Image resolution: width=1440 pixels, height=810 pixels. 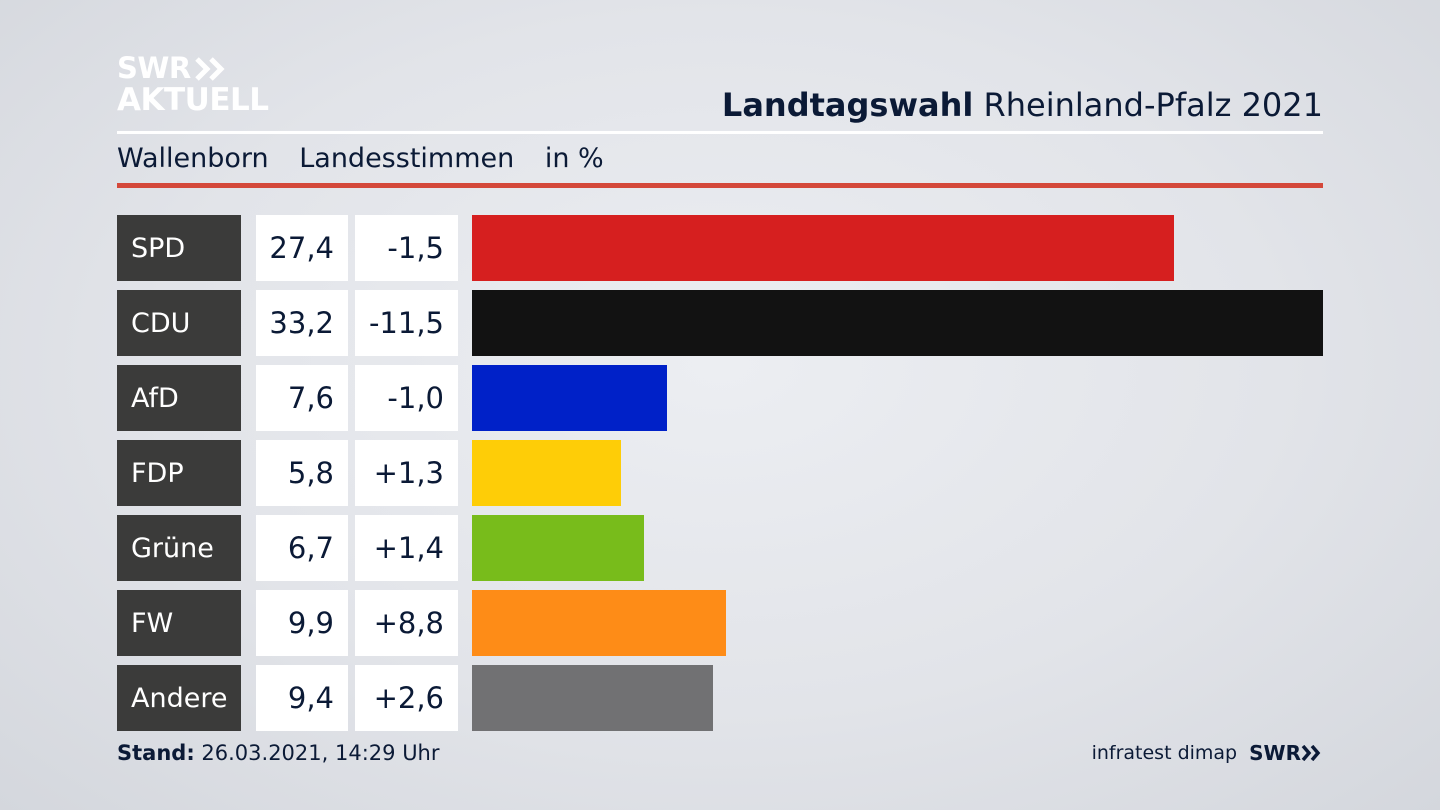 What do you see at coordinates (193, 158) in the screenshot?
I see `subtitle-place: Wallenborn` at bounding box center [193, 158].